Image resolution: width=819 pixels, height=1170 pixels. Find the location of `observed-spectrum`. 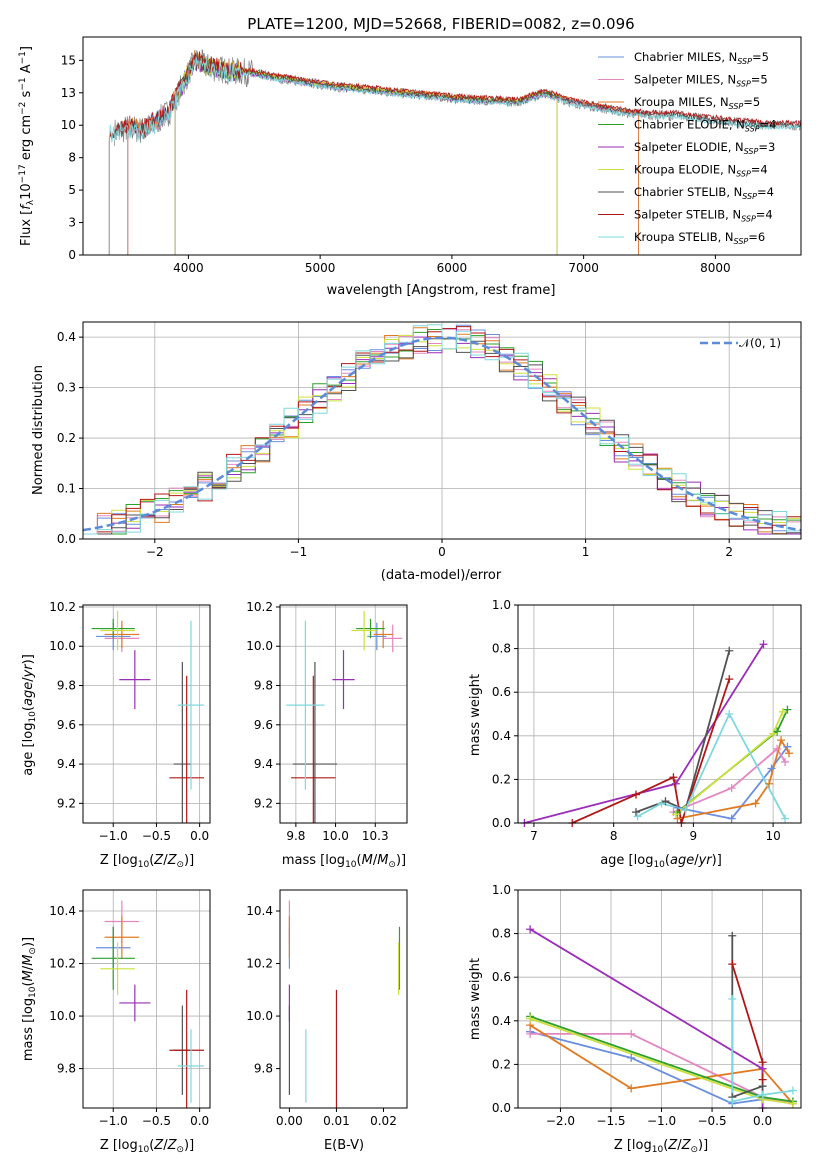

observed-spectrum is located at coordinates (457, 98).